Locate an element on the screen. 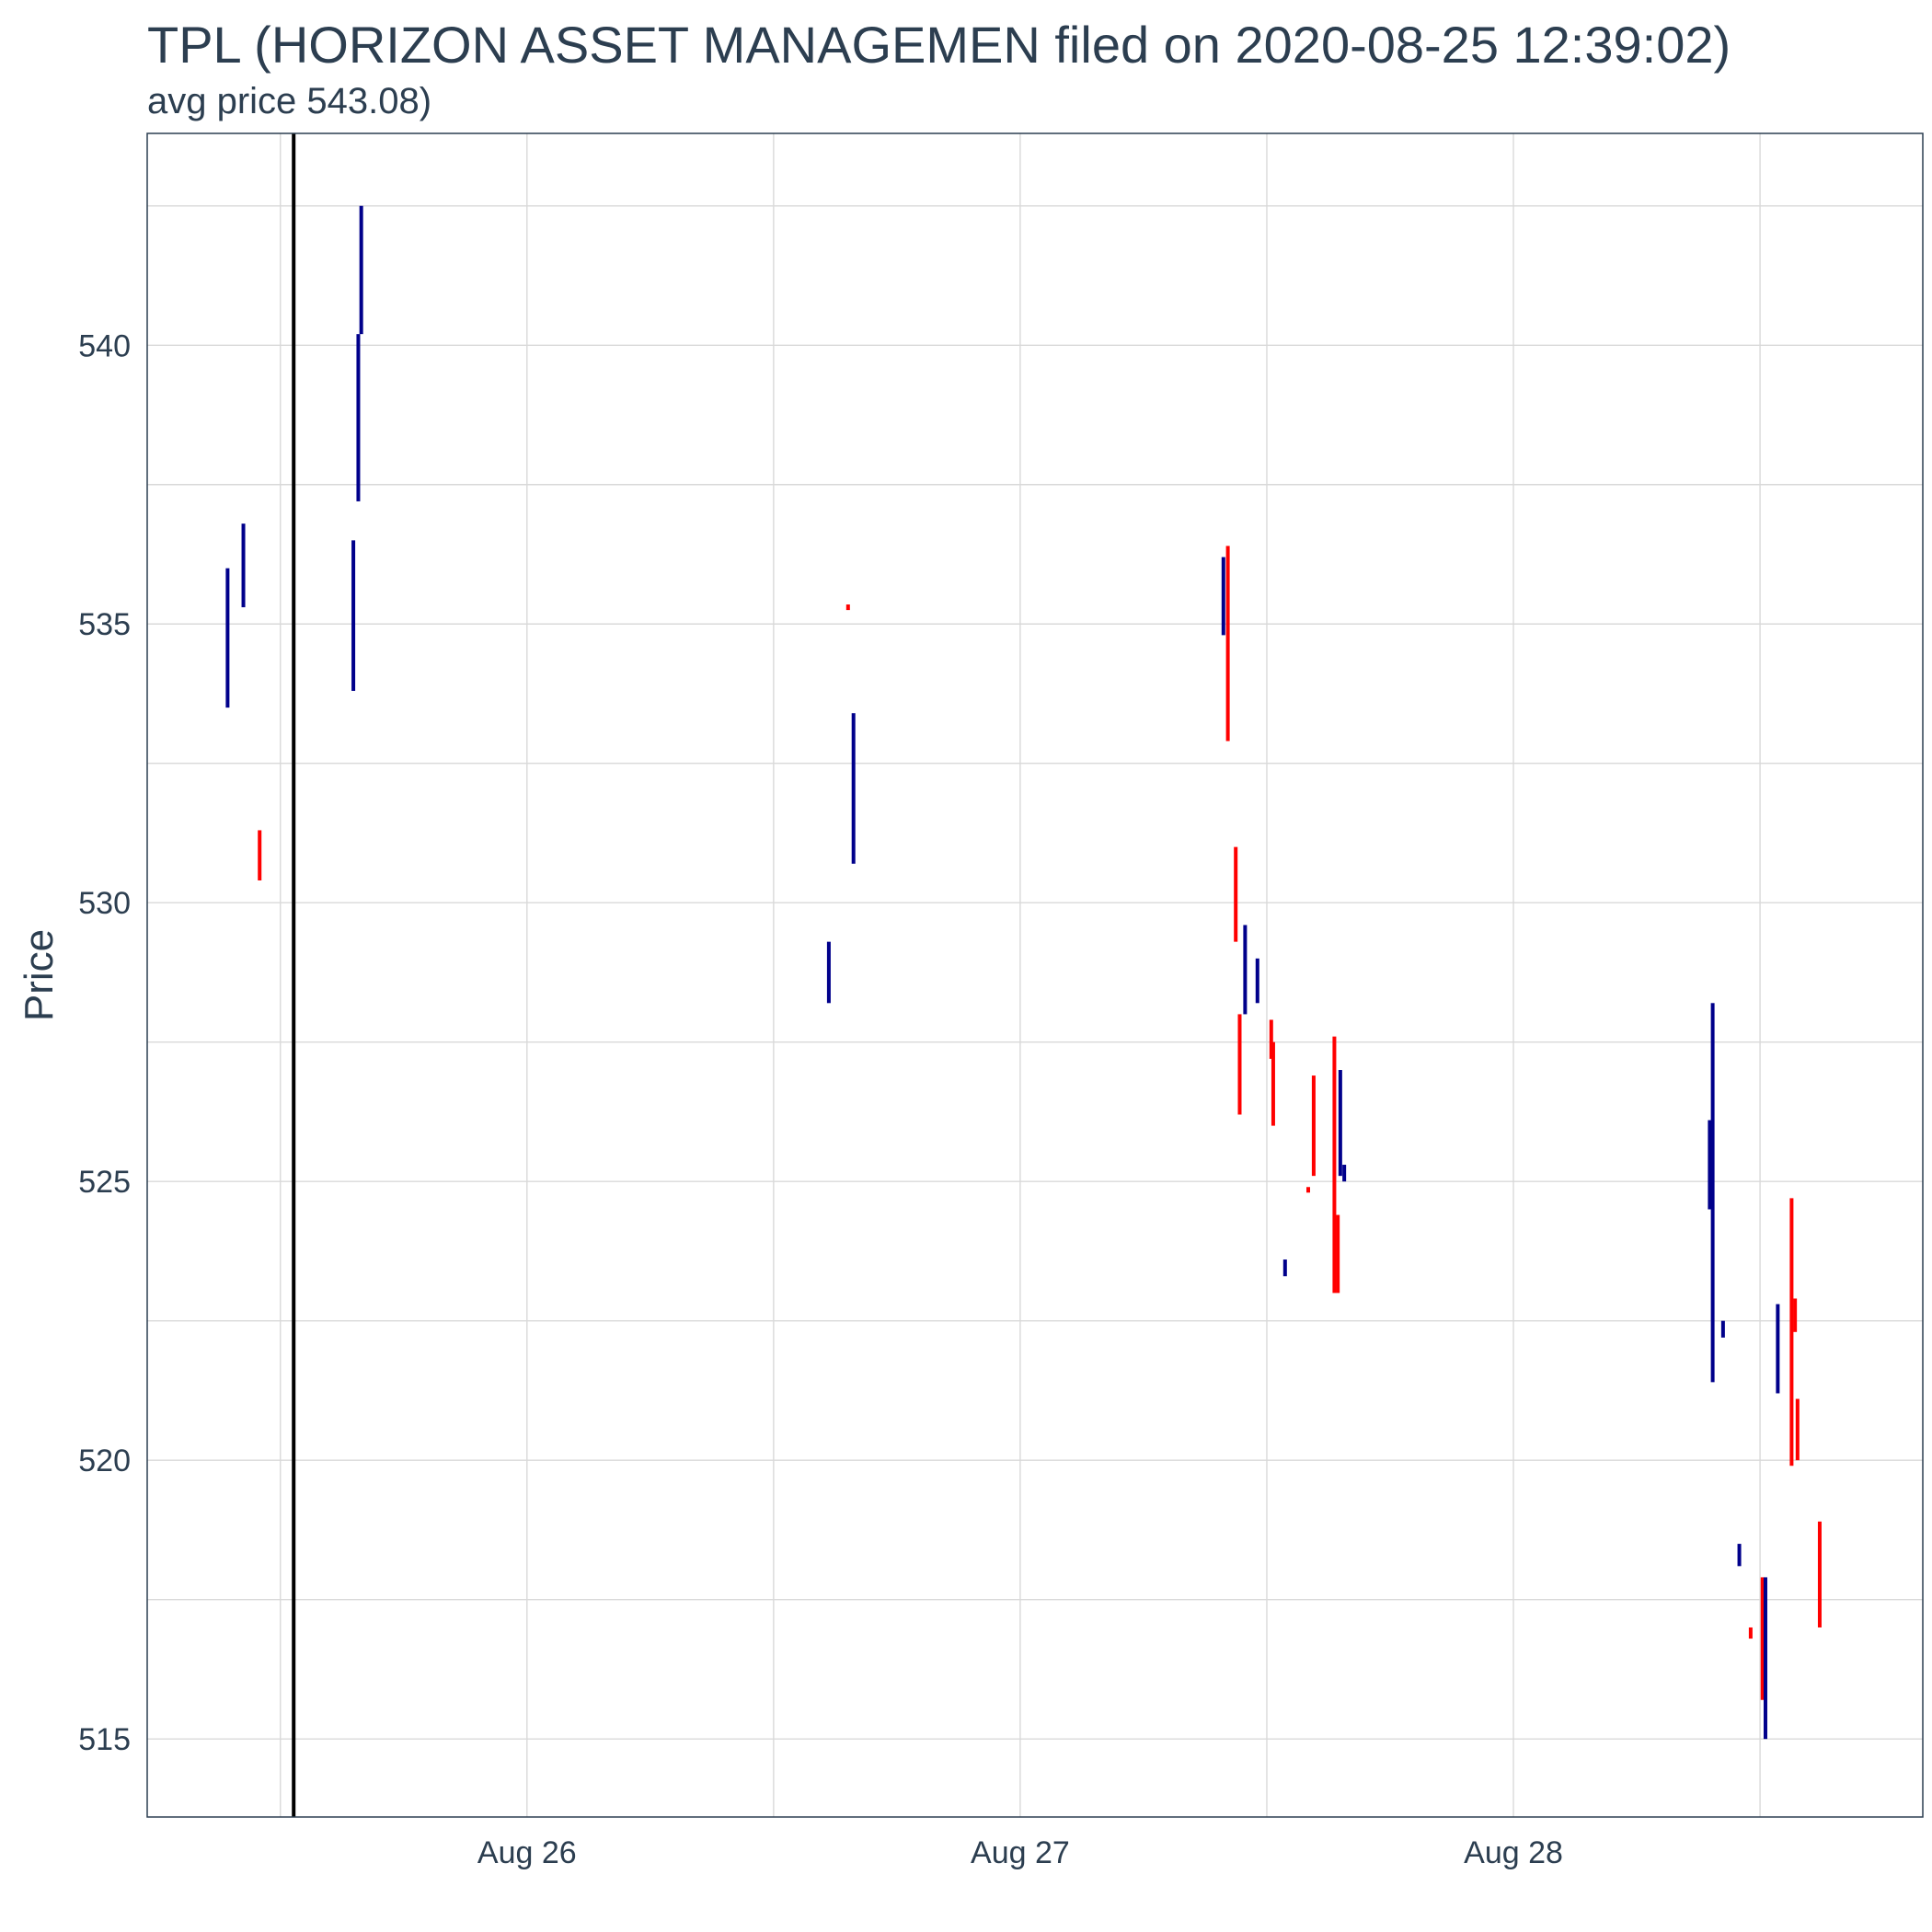 The height and width of the screenshot is (1932, 1932). x-tick-label: Aug 26 is located at coordinates (527, 1852).